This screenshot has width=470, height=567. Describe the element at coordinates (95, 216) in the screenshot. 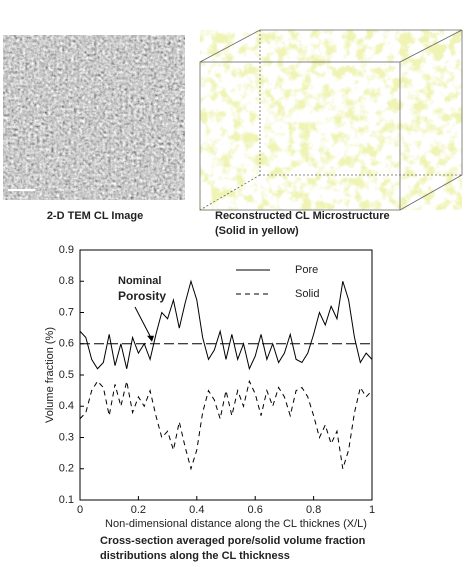

I see `left-caption: 2-D TEM CL Image` at that location.